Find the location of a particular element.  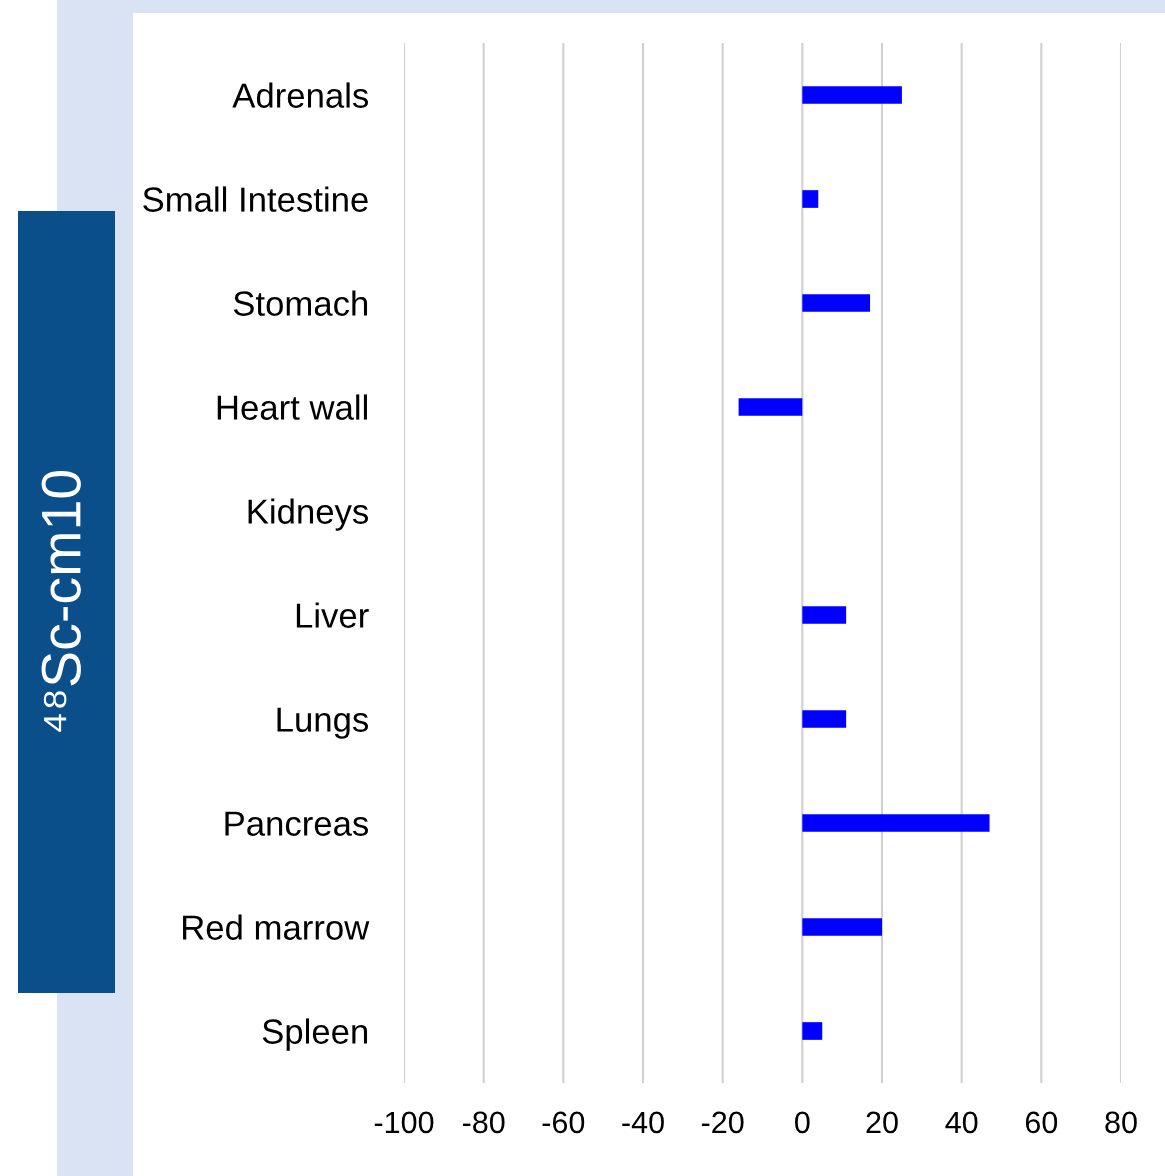

x-tick-label: -100 is located at coordinates (404, 1122).